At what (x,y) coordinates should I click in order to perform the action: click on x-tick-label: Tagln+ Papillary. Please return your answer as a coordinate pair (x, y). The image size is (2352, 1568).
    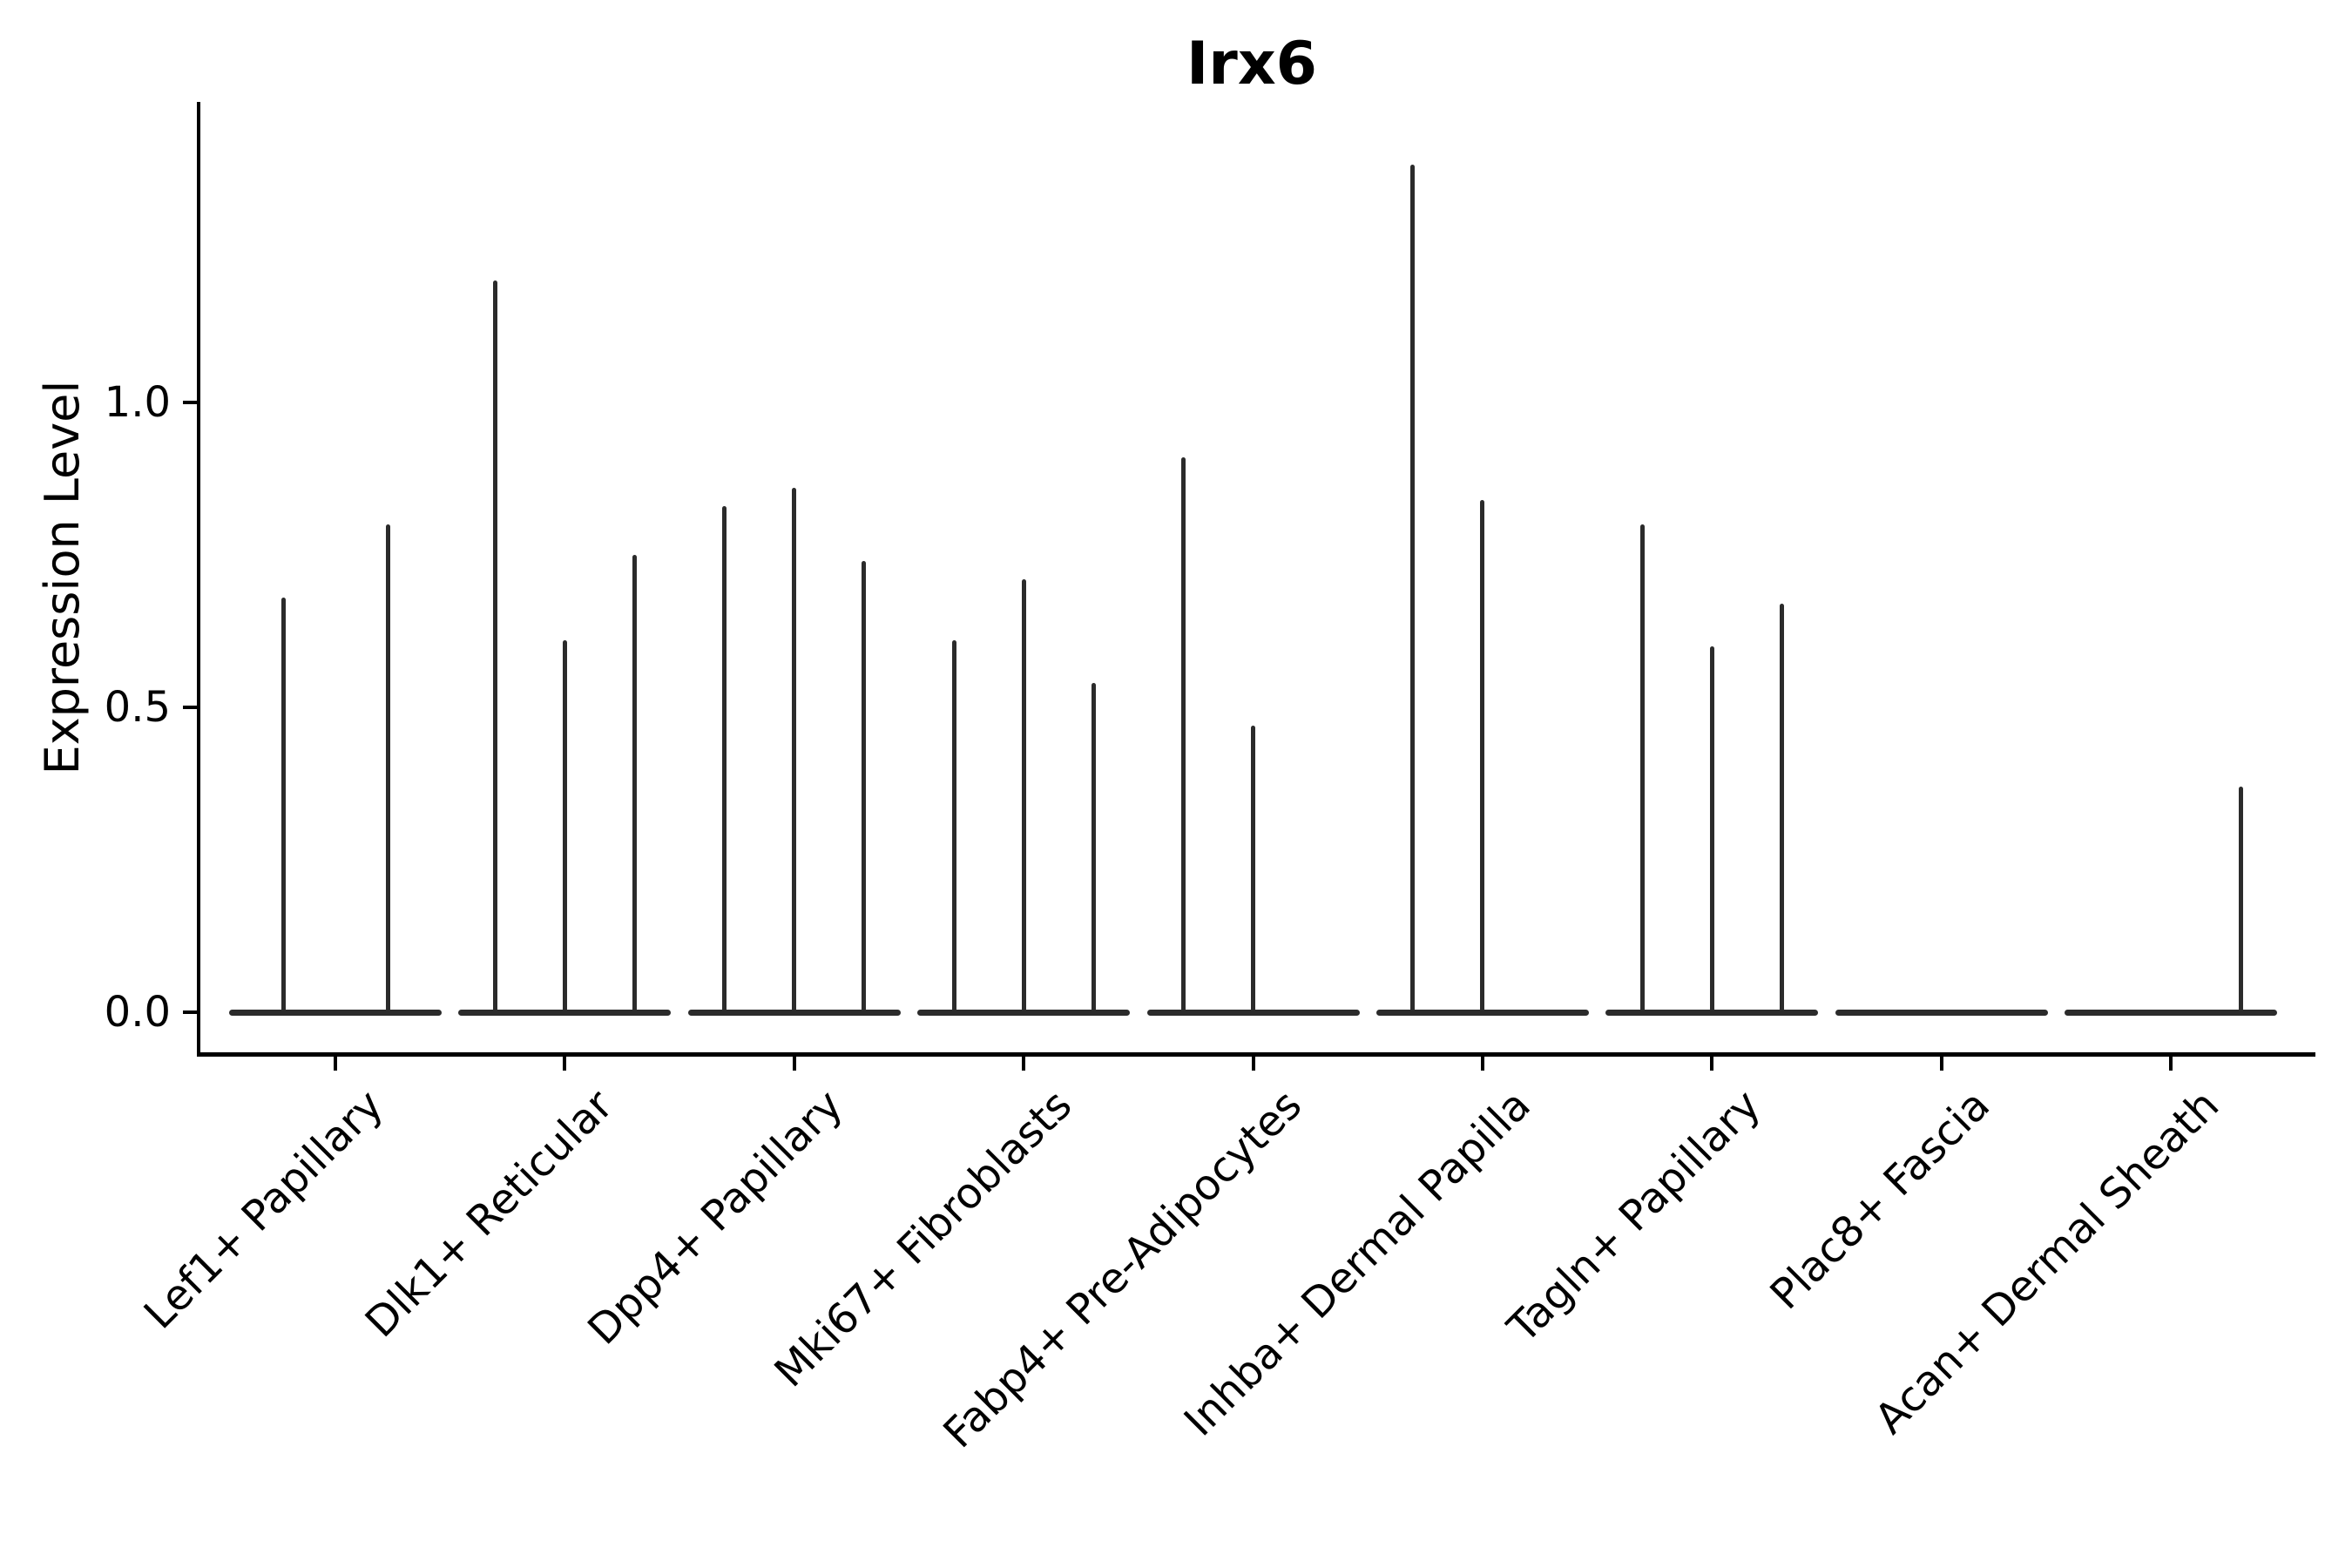
    Looking at the image, I should click on (1634, 1216).